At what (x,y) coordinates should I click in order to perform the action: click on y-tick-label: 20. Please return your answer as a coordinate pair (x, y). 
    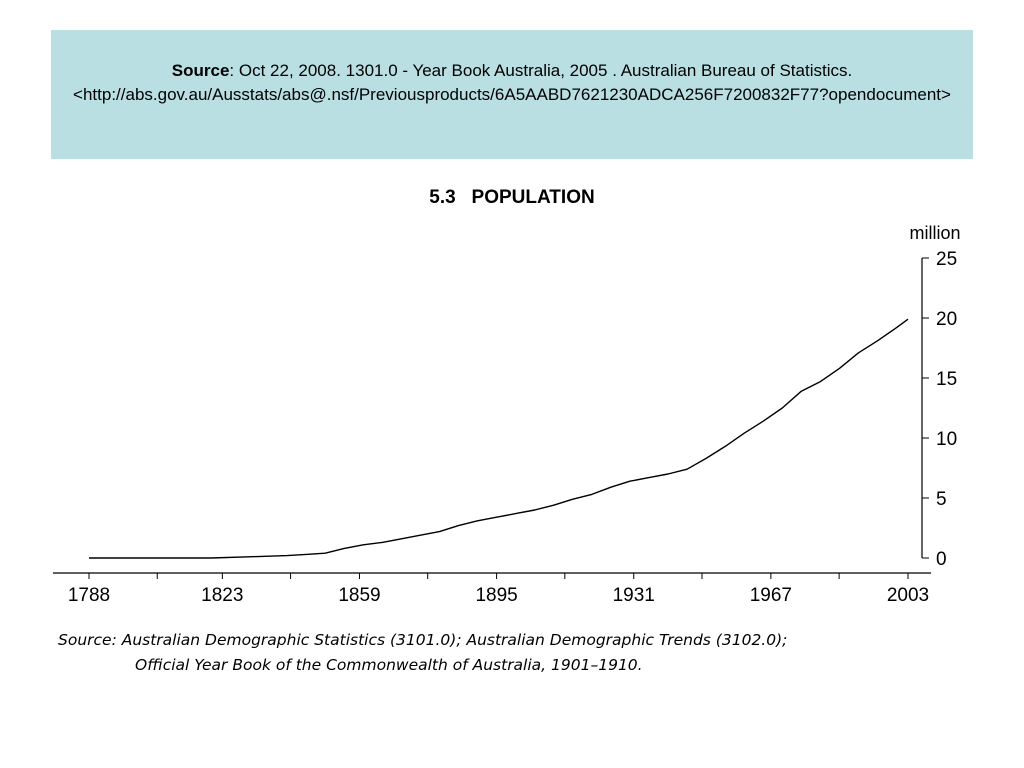
    Looking at the image, I should click on (946, 319).